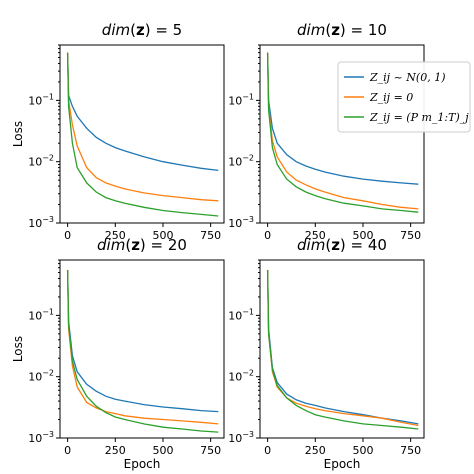 This screenshot has width=474, height=474. Describe the element at coordinates (407, 77) in the screenshot. I see `legend-label-1: Z_ij ~ N(0, 1)` at that location.